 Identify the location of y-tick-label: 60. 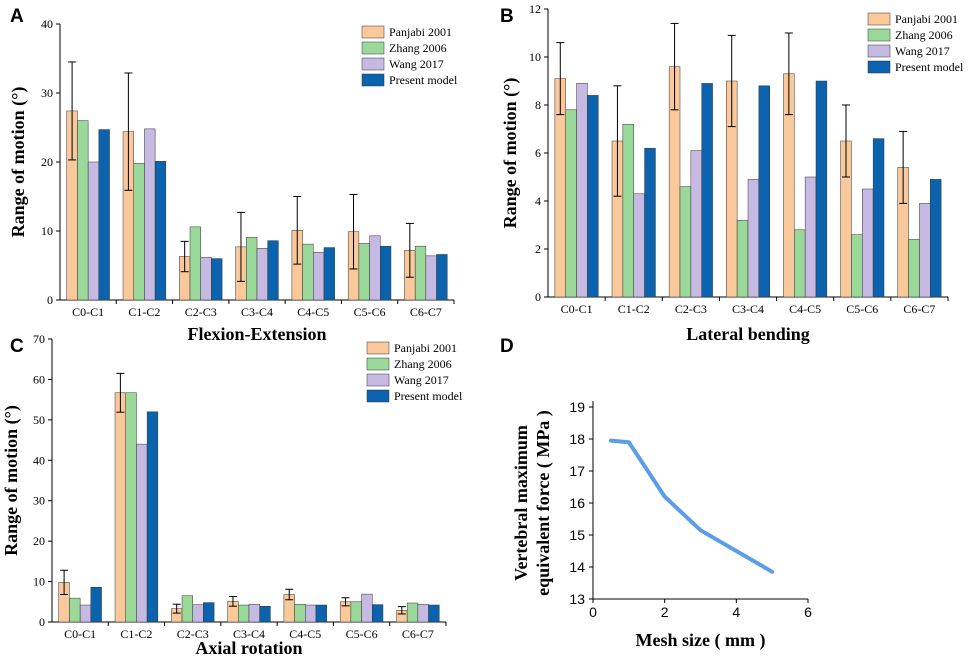
(39, 379).